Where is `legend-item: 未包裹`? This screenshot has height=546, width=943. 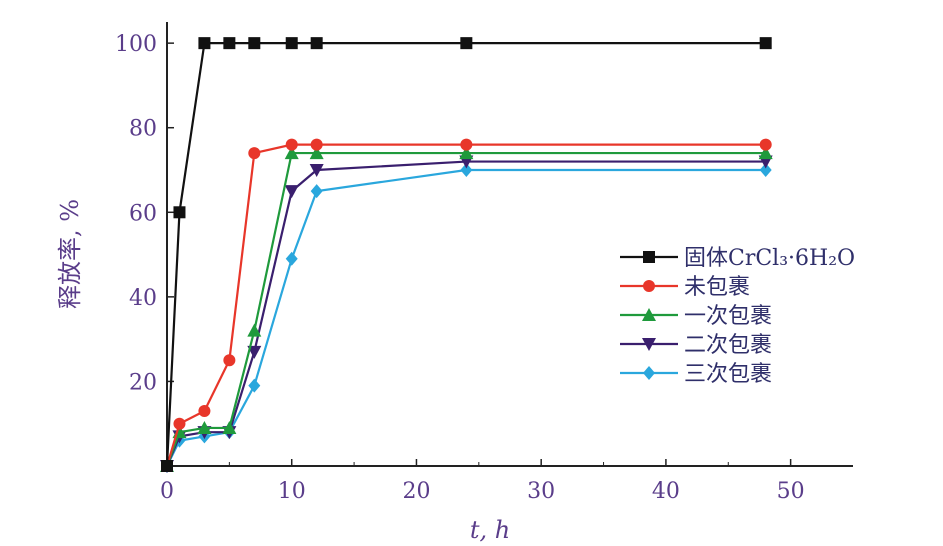 legend-item: 未包裹 is located at coordinates (685, 287).